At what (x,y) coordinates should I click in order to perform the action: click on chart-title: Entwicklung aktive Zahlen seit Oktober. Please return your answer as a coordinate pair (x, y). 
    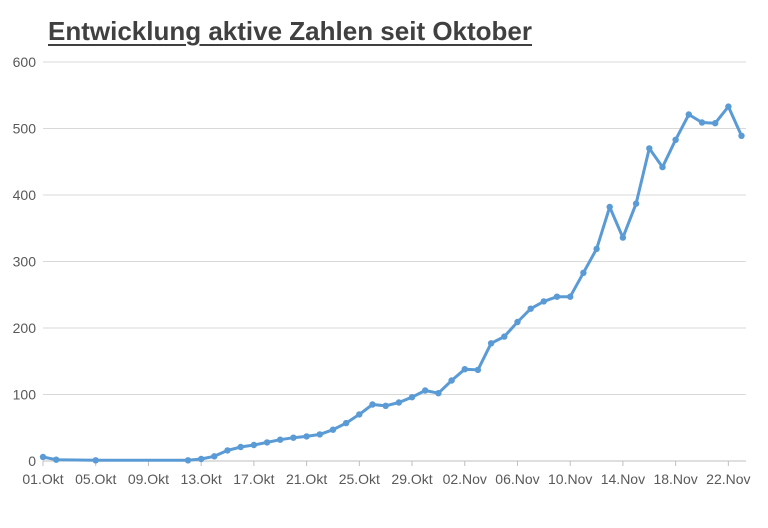
    Looking at the image, I should click on (290, 31).